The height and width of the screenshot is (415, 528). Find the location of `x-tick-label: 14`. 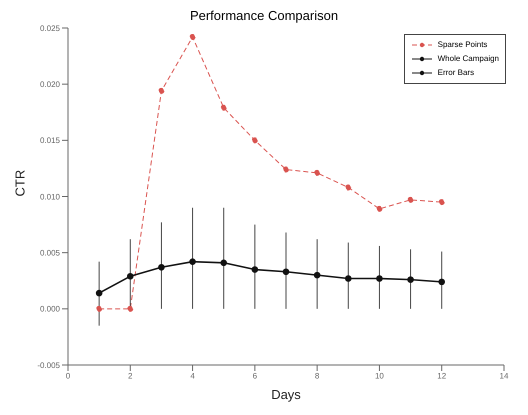

x-tick-label: 14 is located at coordinates (504, 376).